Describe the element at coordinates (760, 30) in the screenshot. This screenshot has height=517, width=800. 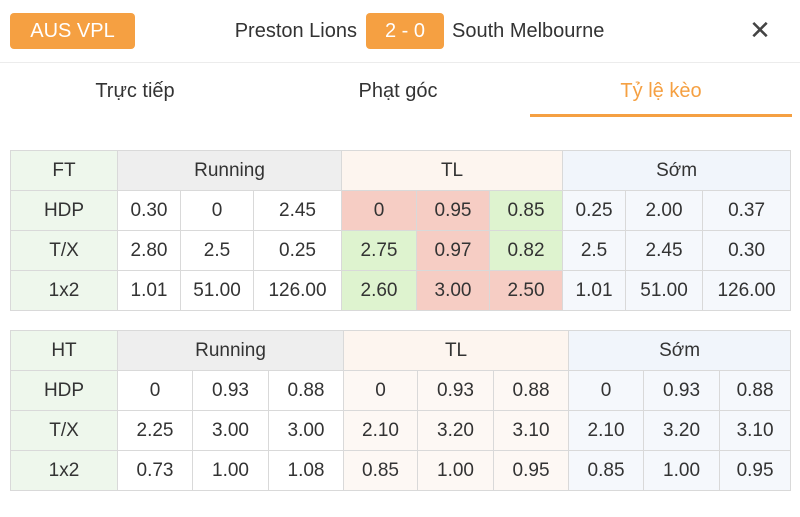
I see `close-icon: ✕` at that location.